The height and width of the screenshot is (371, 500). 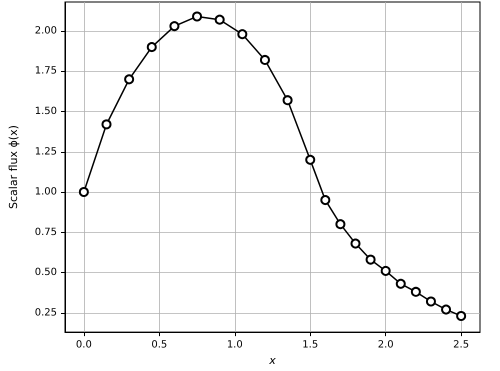 I want to click on x-tick-label: 1.5, so click(x=310, y=345).